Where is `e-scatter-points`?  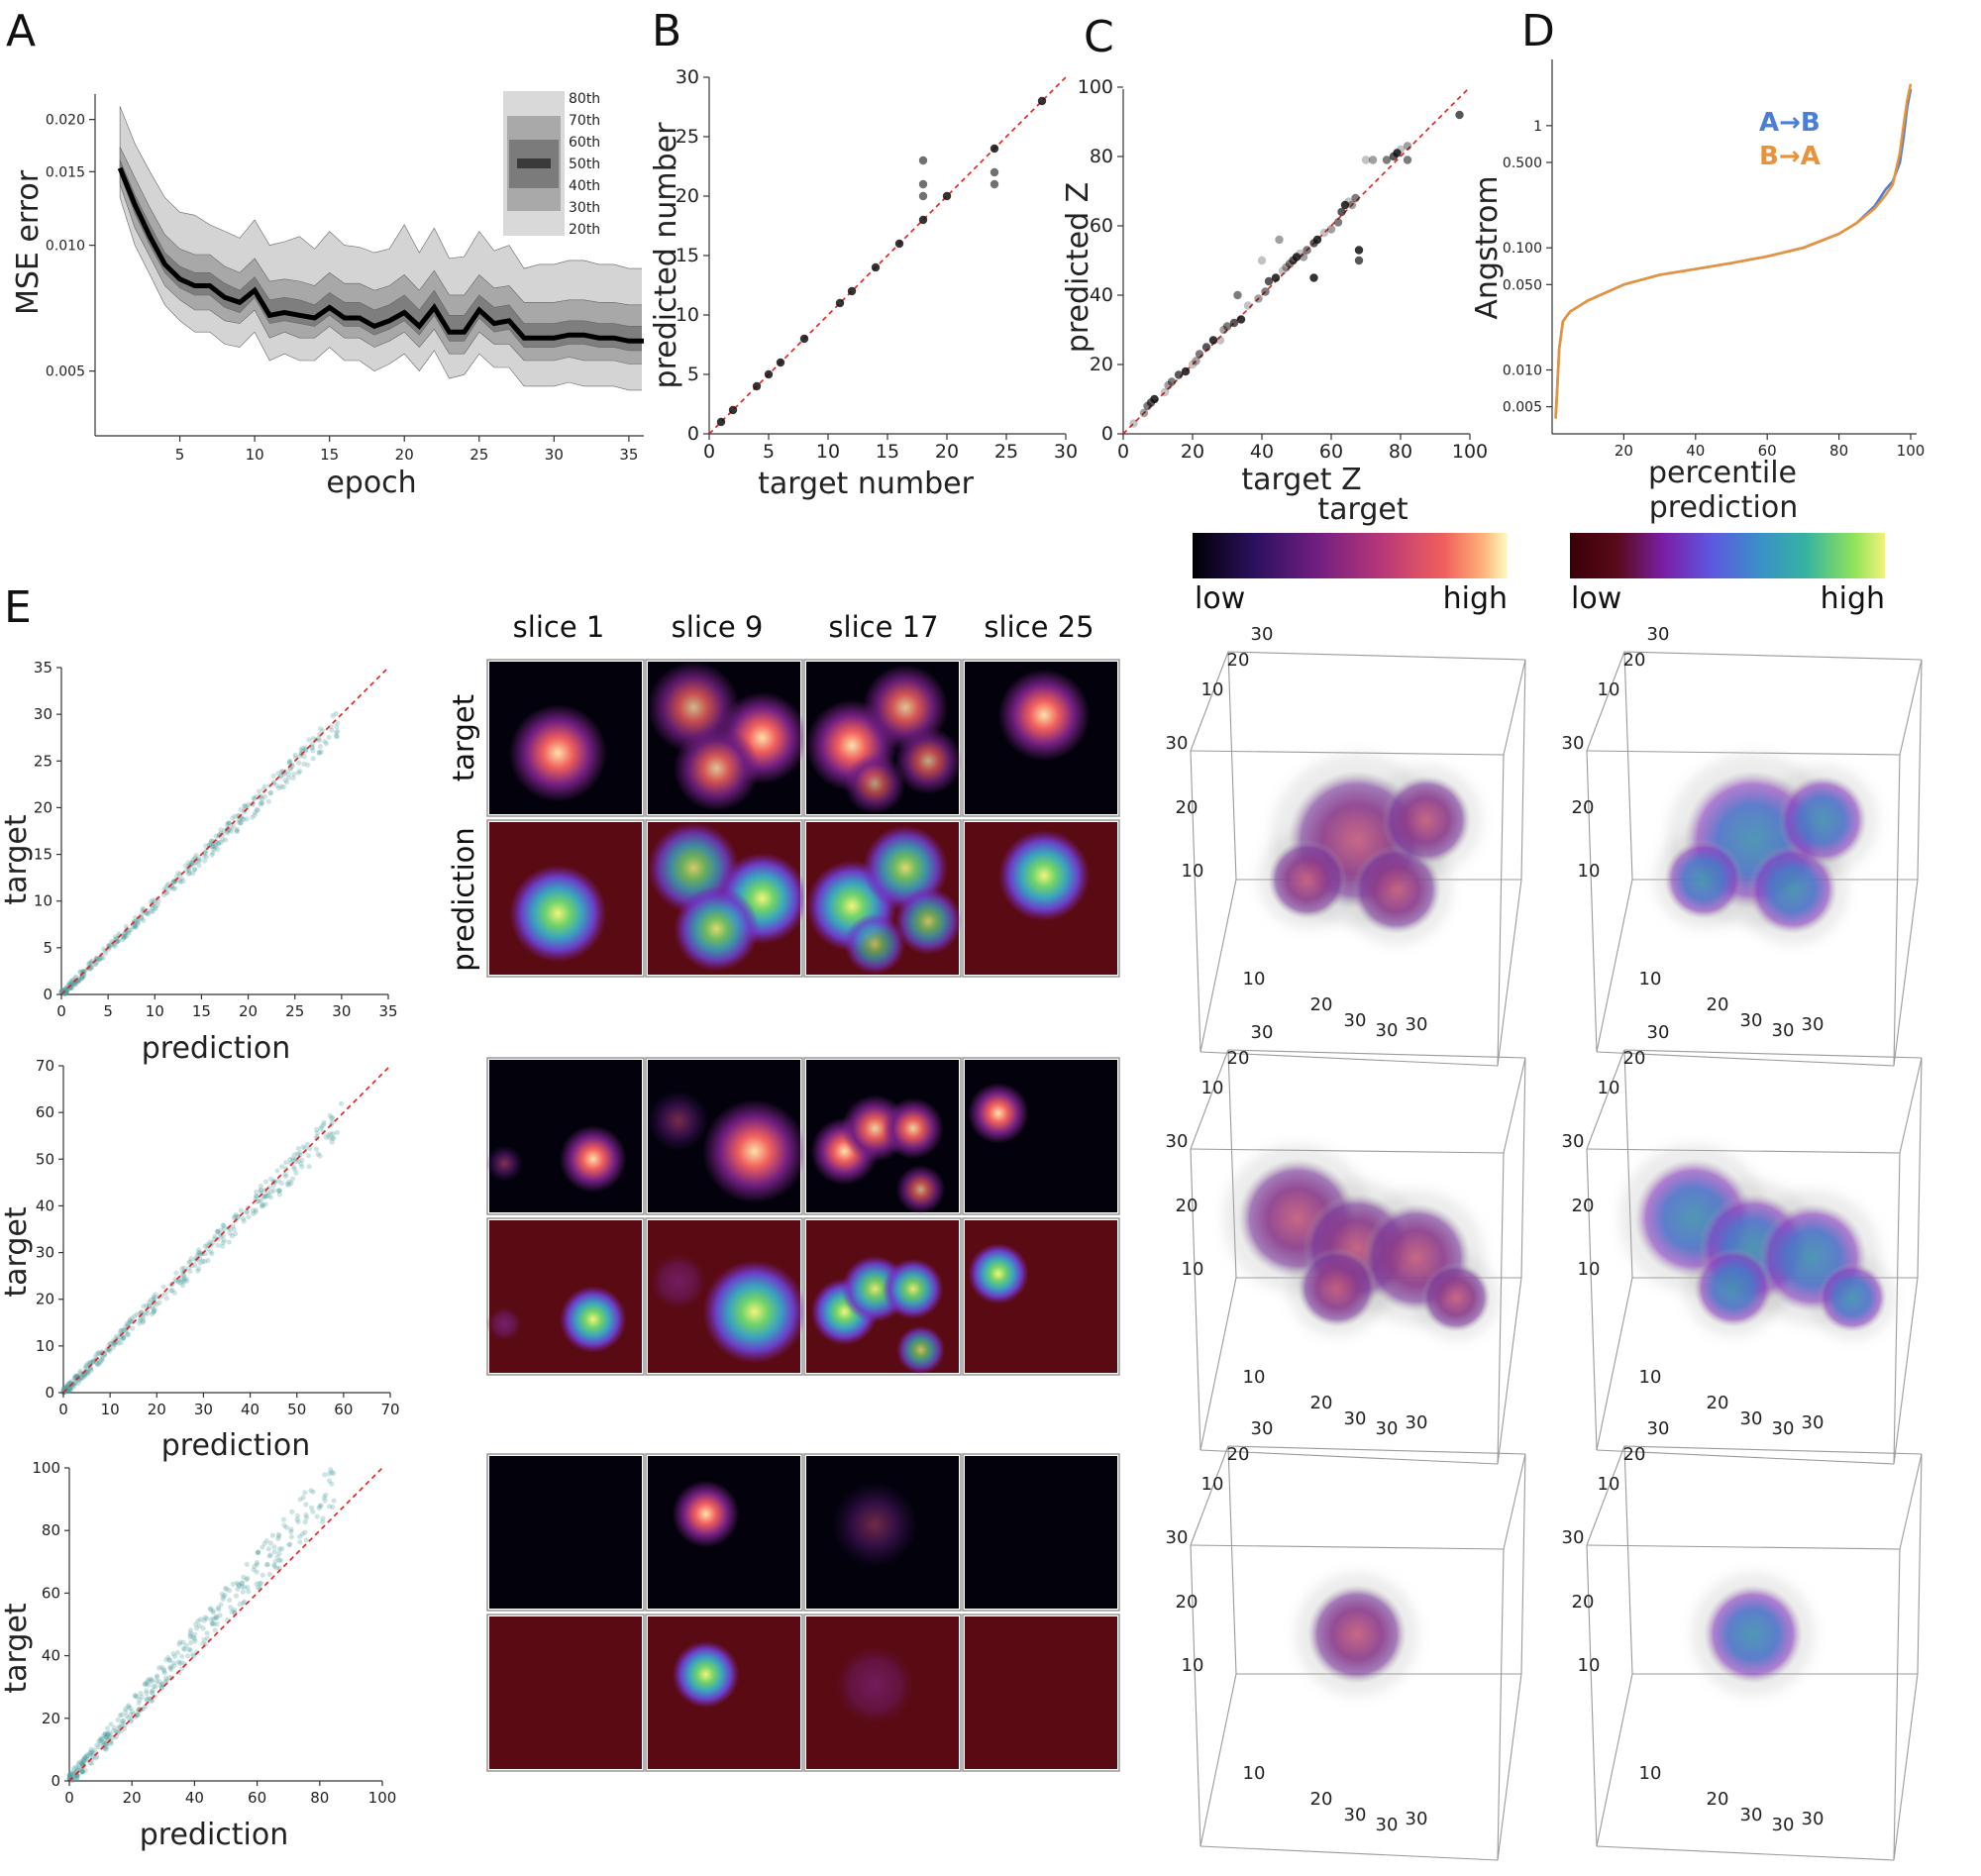
e-scatter-points is located at coordinates (199, 853).